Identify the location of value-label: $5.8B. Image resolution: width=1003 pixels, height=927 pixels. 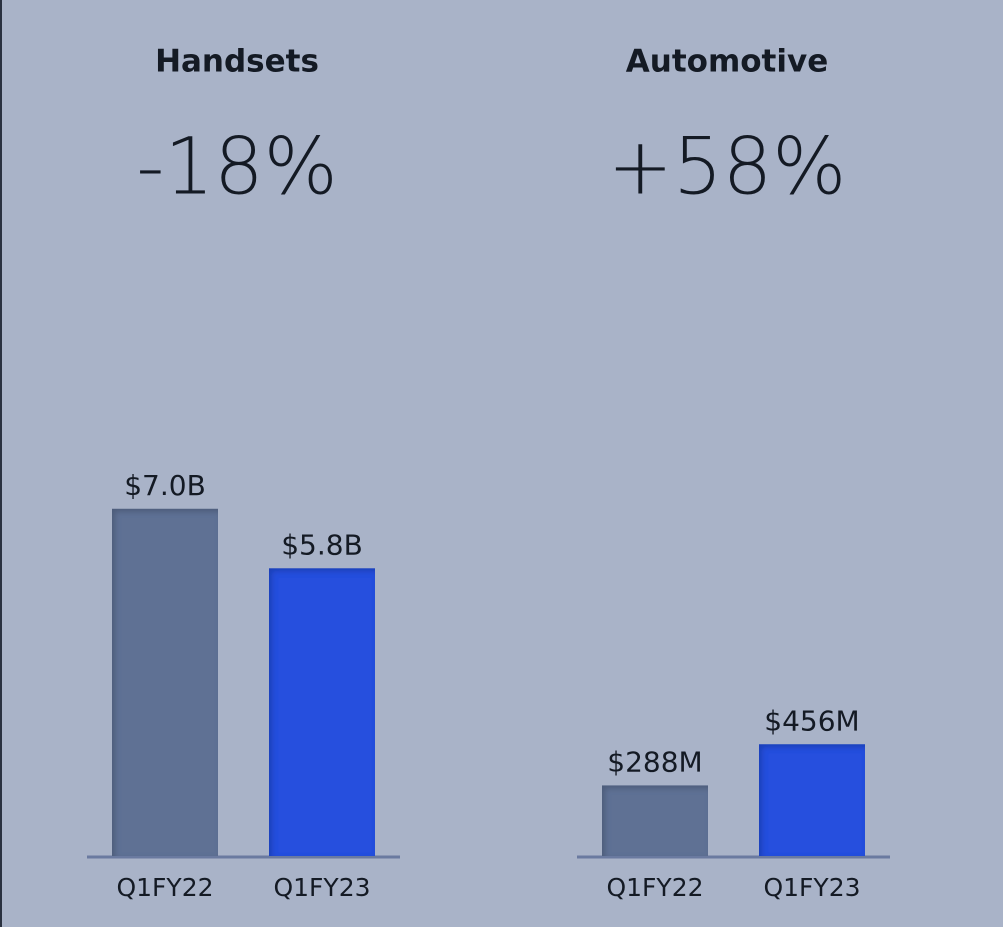
(322, 544).